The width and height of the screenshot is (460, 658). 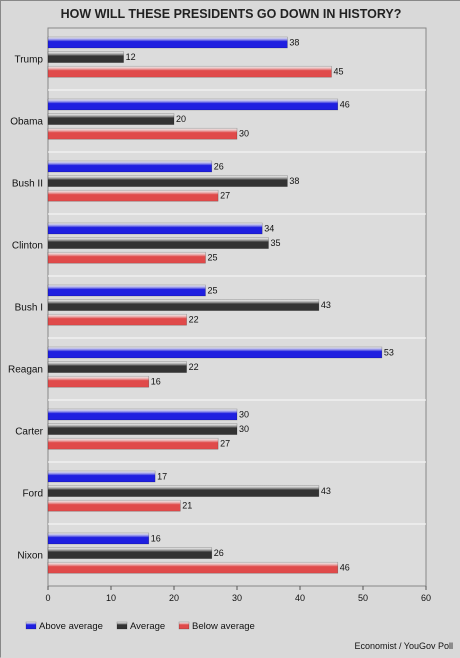 I want to click on data-label: 53, so click(x=389, y=353).